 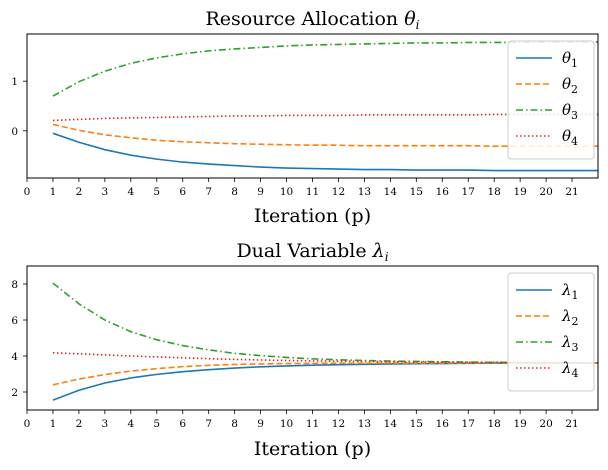 What do you see at coordinates (570, 291) in the screenshot?
I see `legend-entry-1: λ1` at bounding box center [570, 291].